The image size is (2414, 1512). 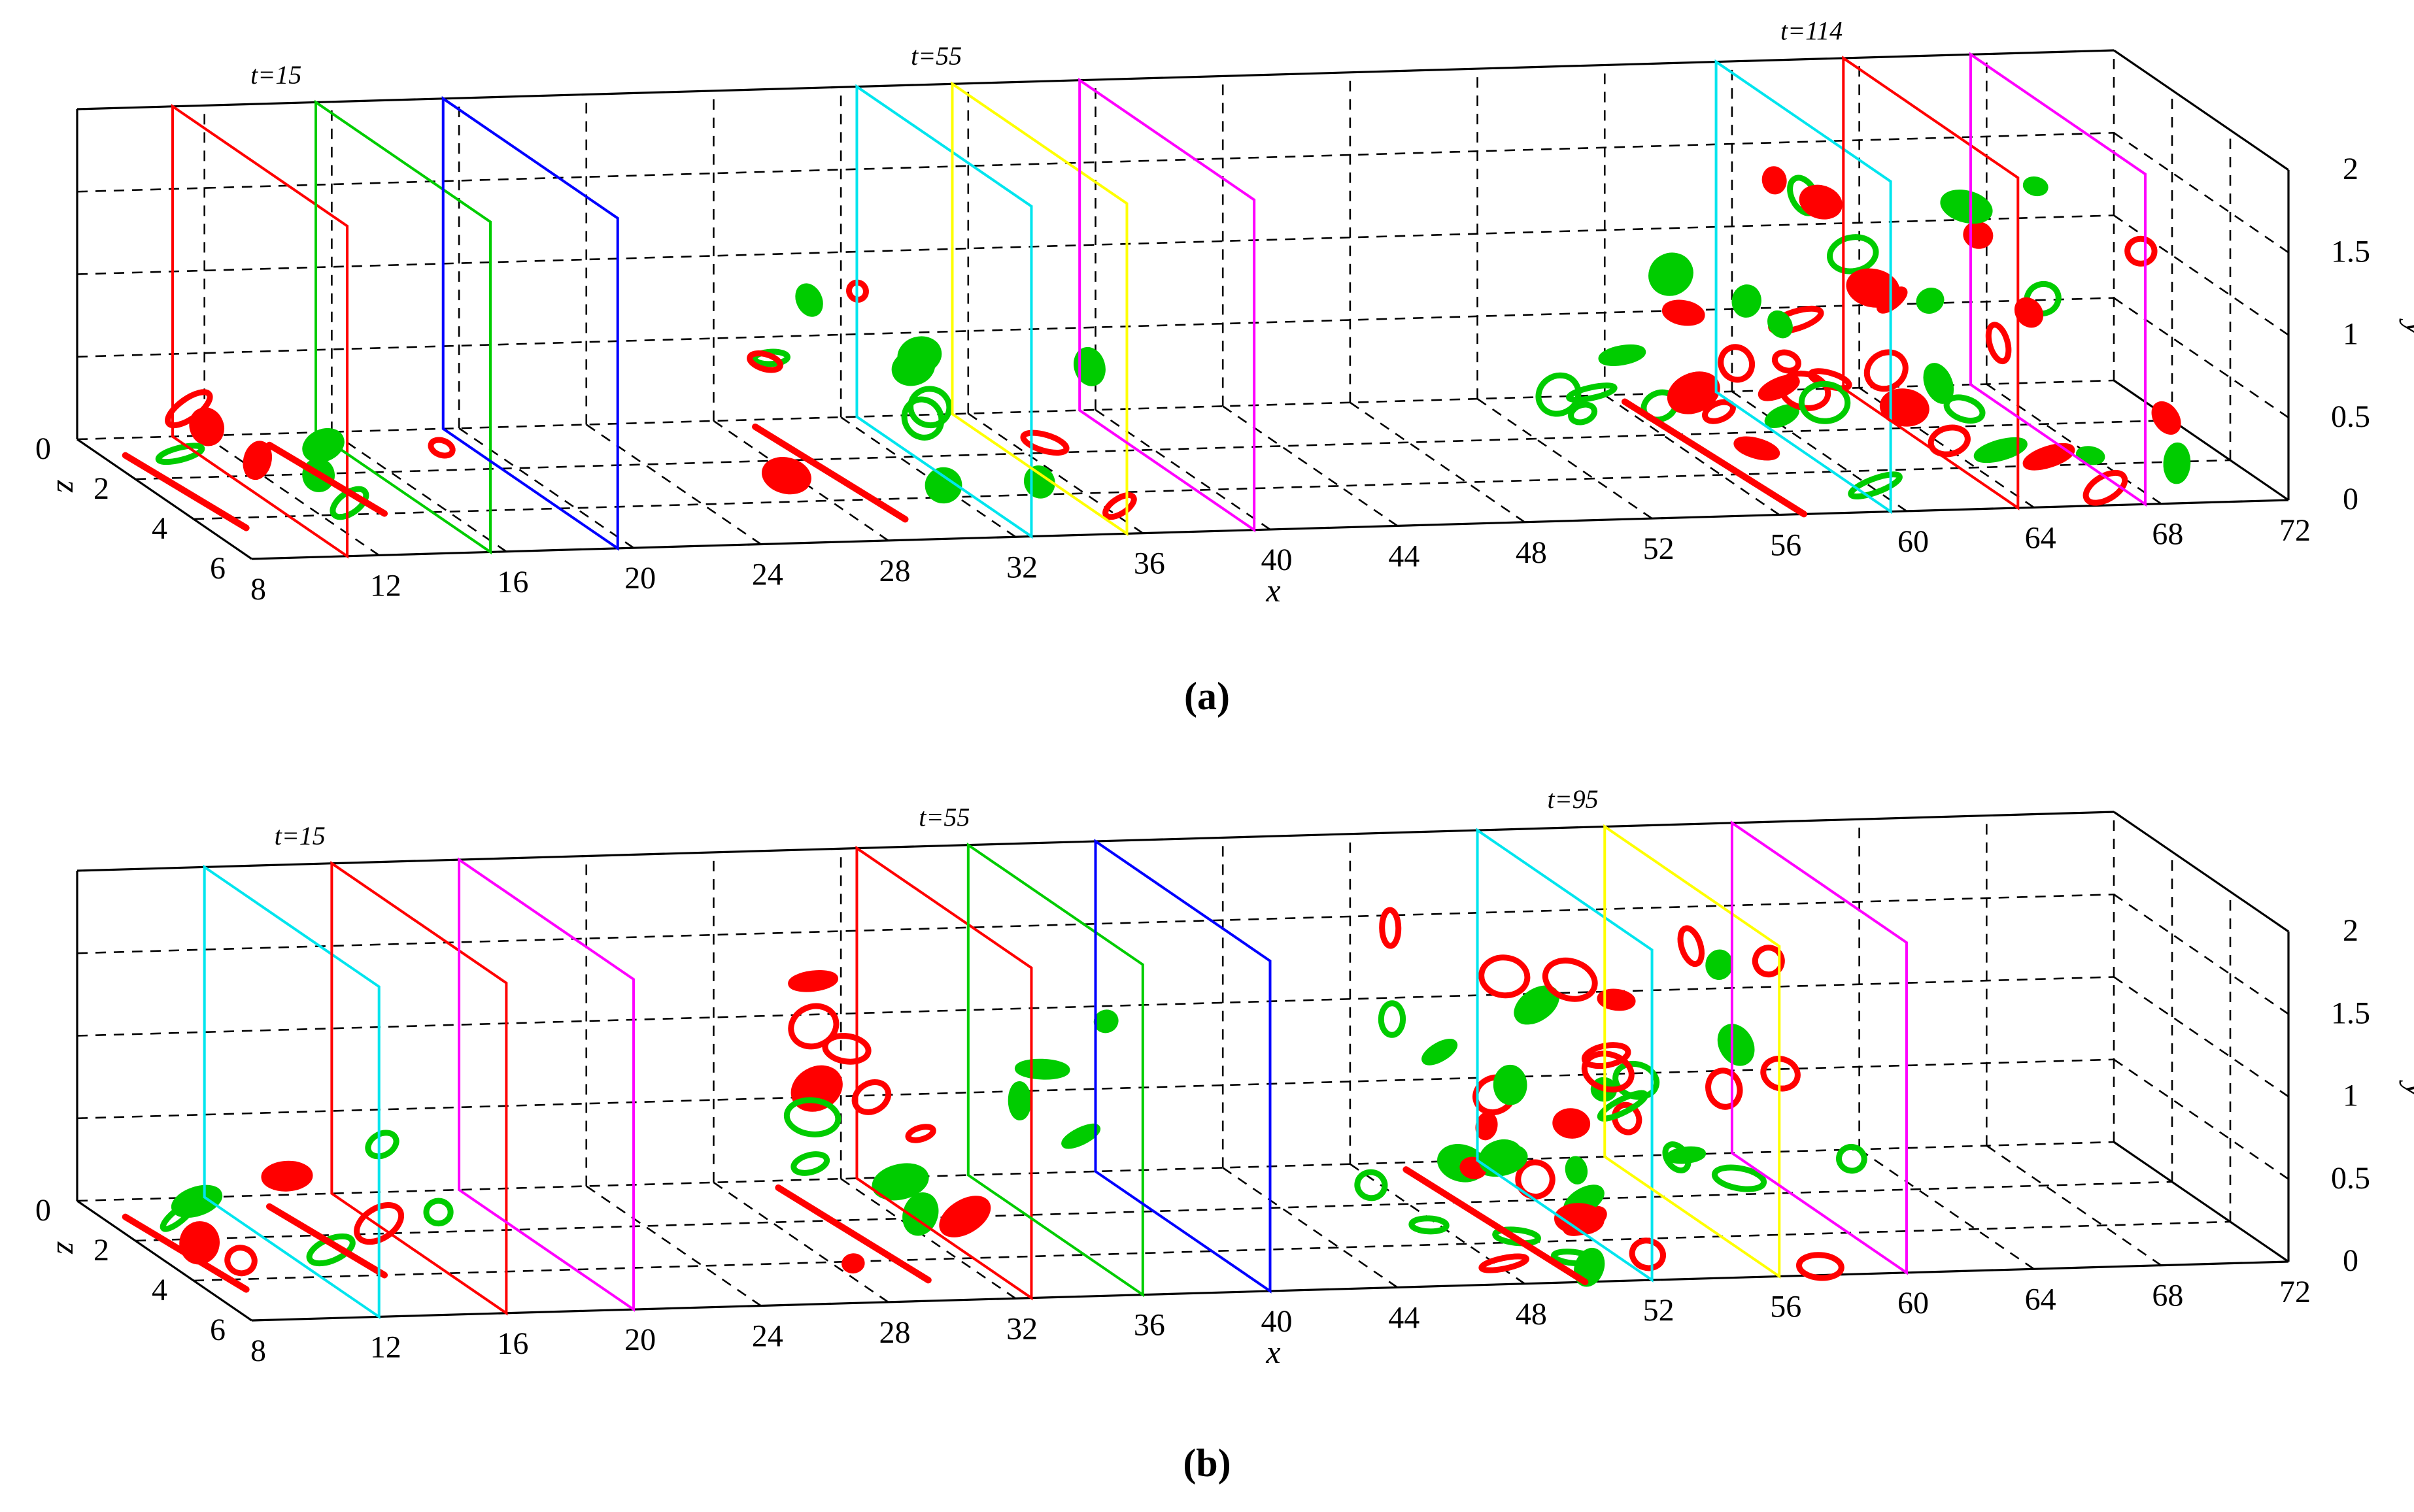 I want to click on z-tick-label: 4, so click(x=159, y=1290).